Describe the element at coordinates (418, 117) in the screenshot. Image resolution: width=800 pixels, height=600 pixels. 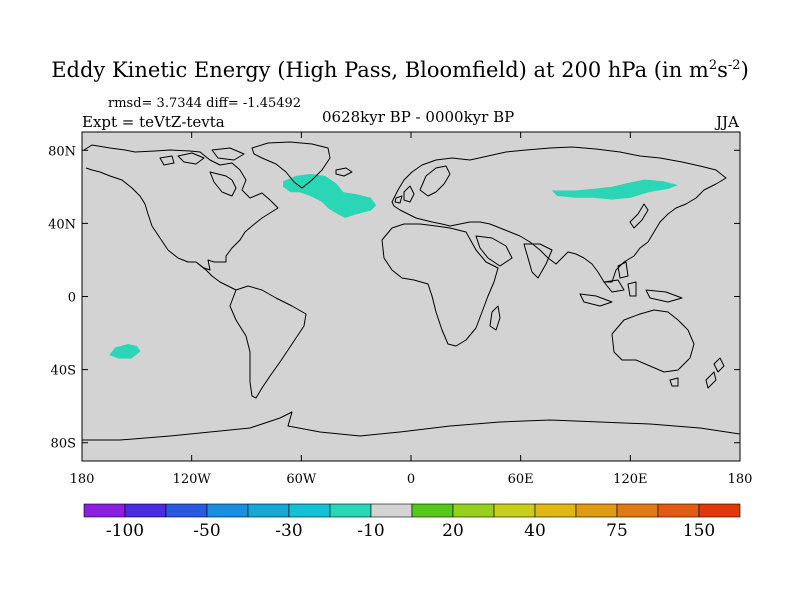
I see `period-label: 0628kyr BP - 0000kyr BP` at that location.